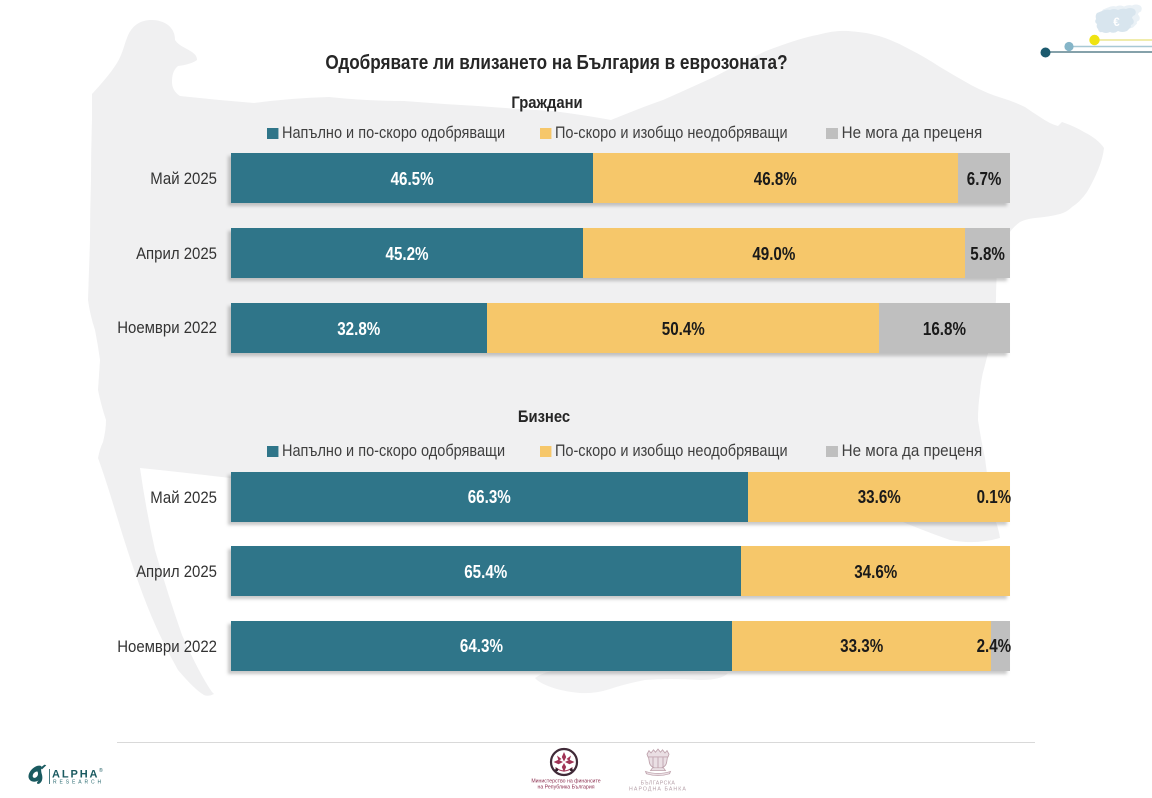 The height and width of the screenshot is (798, 1152). Describe the element at coordinates (658, 789) in the screenshot. I see `svg-text: НАРОДНА БАНКА` at that location.